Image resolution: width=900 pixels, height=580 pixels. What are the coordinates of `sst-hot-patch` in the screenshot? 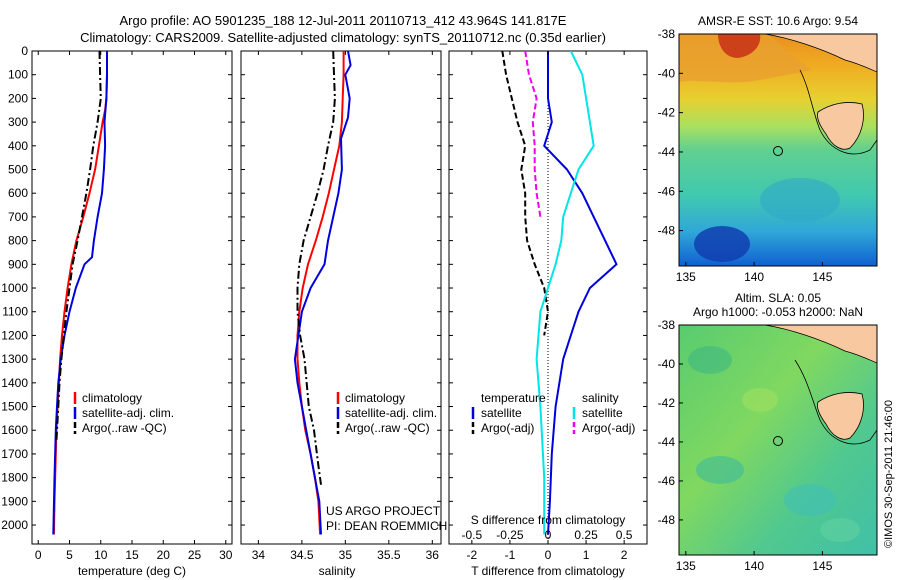 It's located at (739, 46).